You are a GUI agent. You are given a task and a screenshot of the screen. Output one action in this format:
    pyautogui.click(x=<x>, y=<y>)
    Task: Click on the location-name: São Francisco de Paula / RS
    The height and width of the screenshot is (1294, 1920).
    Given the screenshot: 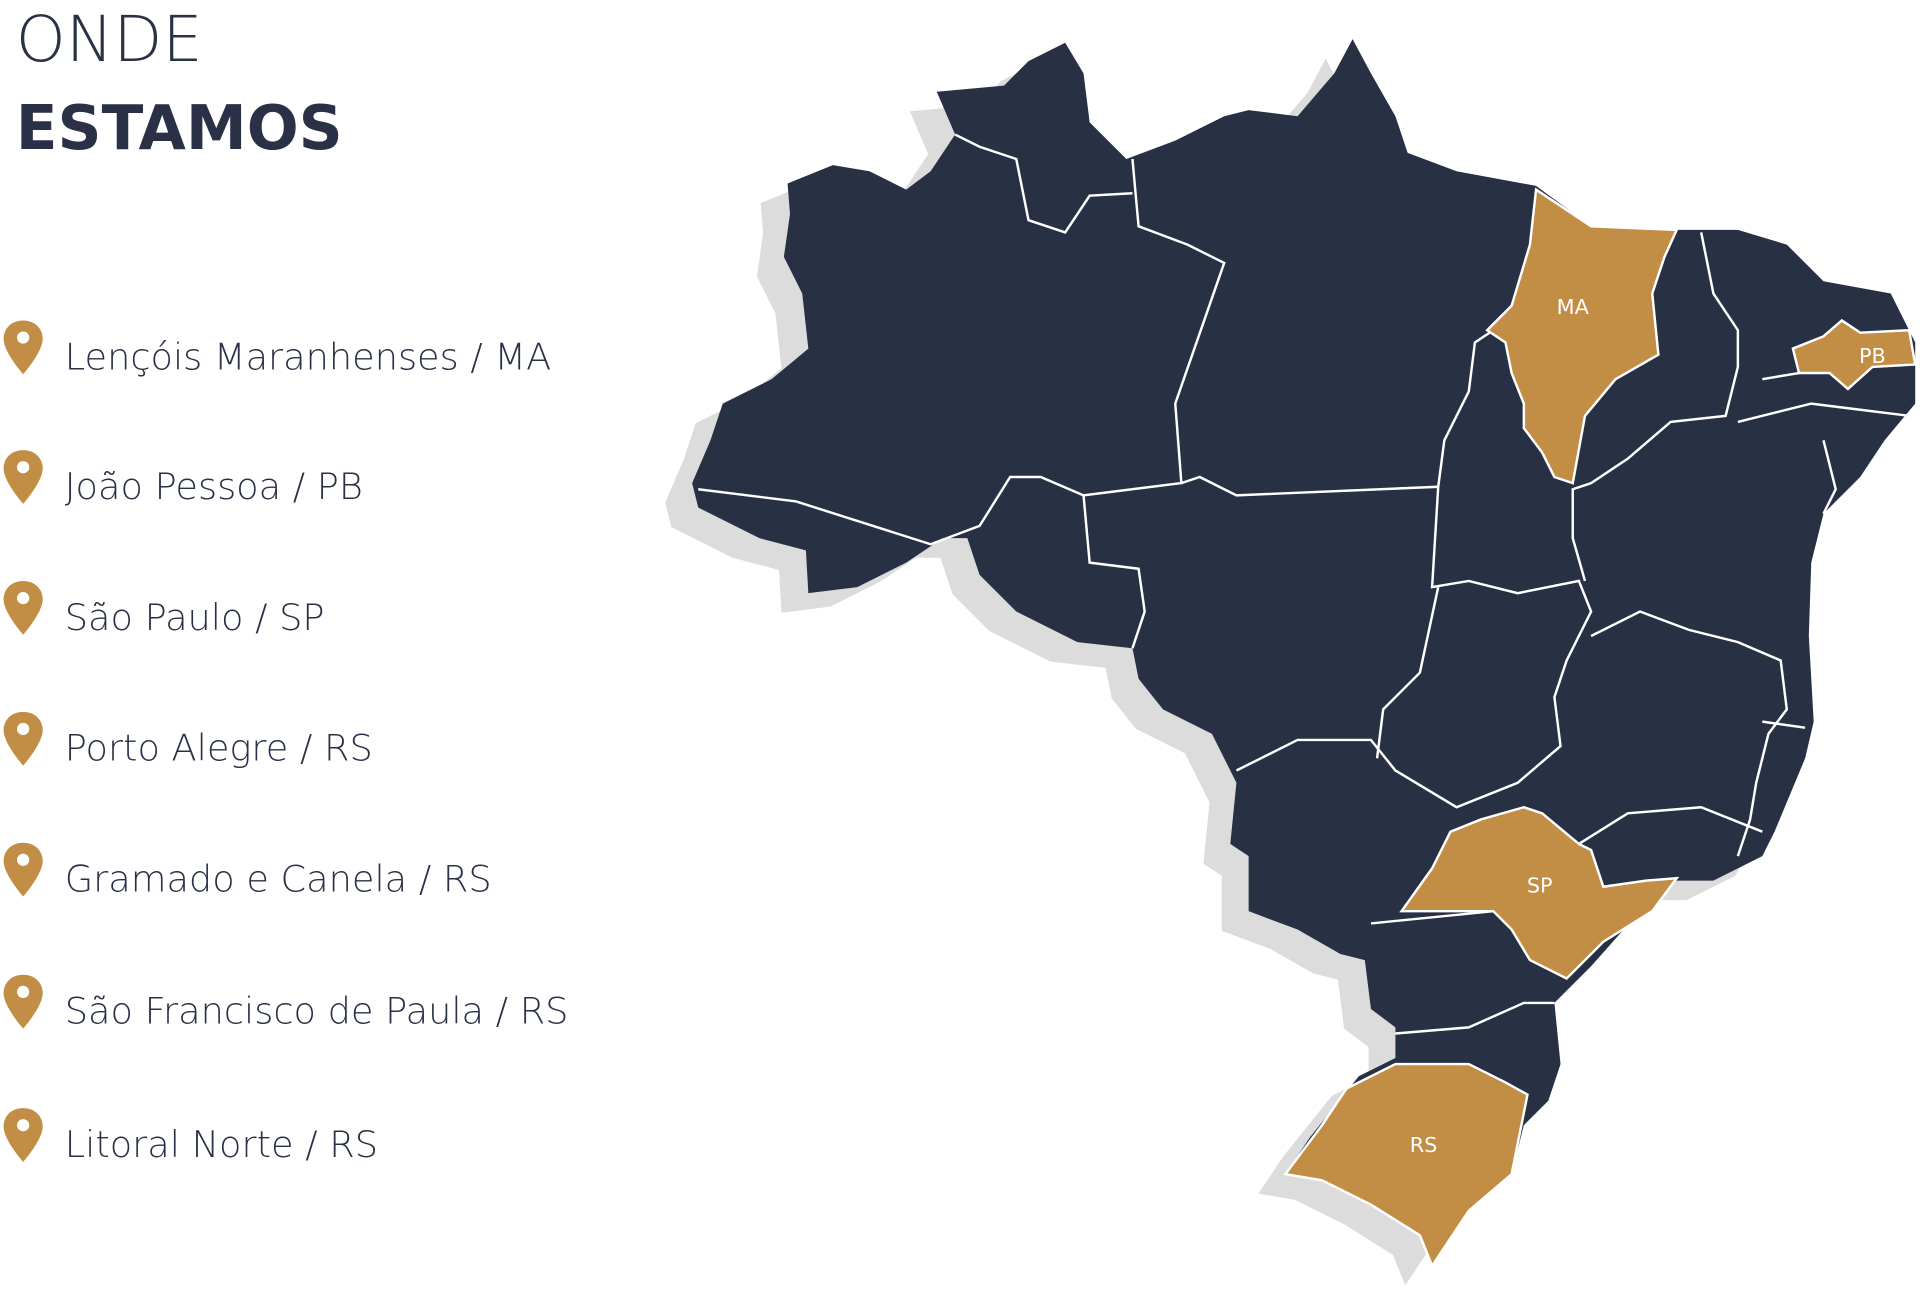 What is the action you would take?
    pyautogui.click(x=317, y=1011)
    